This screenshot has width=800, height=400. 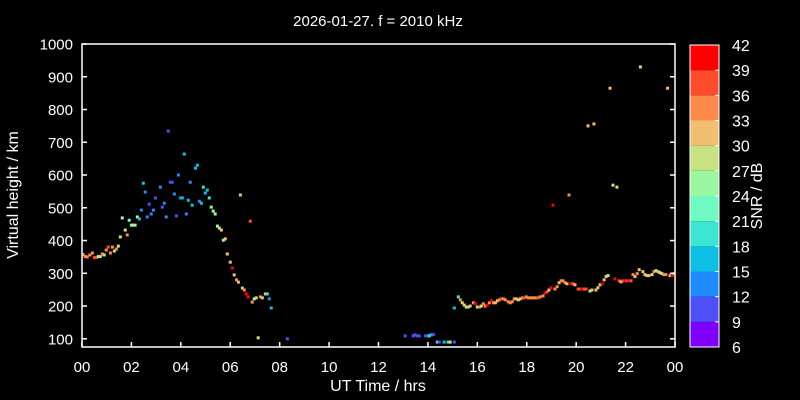 What do you see at coordinates (56, 45) in the screenshot?
I see `y-tick-label: 1000` at bounding box center [56, 45].